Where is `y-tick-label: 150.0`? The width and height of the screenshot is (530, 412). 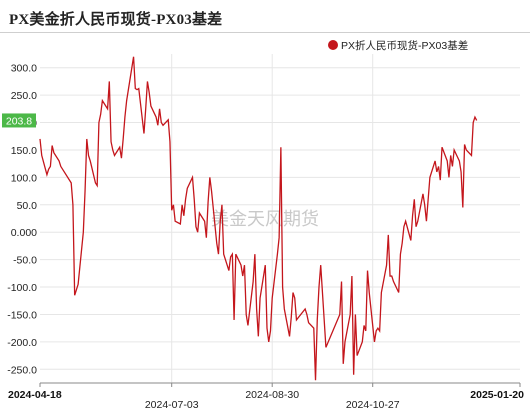 y-tick-label: 150.0 is located at coordinates (24, 151).